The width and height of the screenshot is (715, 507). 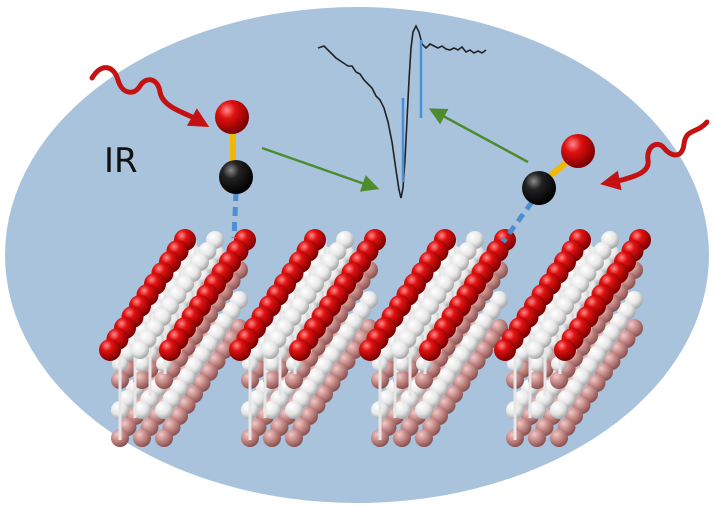 What do you see at coordinates (121, 161) in the screenshot?
I see `ir-label: IR` at bounding box center [121, 161].